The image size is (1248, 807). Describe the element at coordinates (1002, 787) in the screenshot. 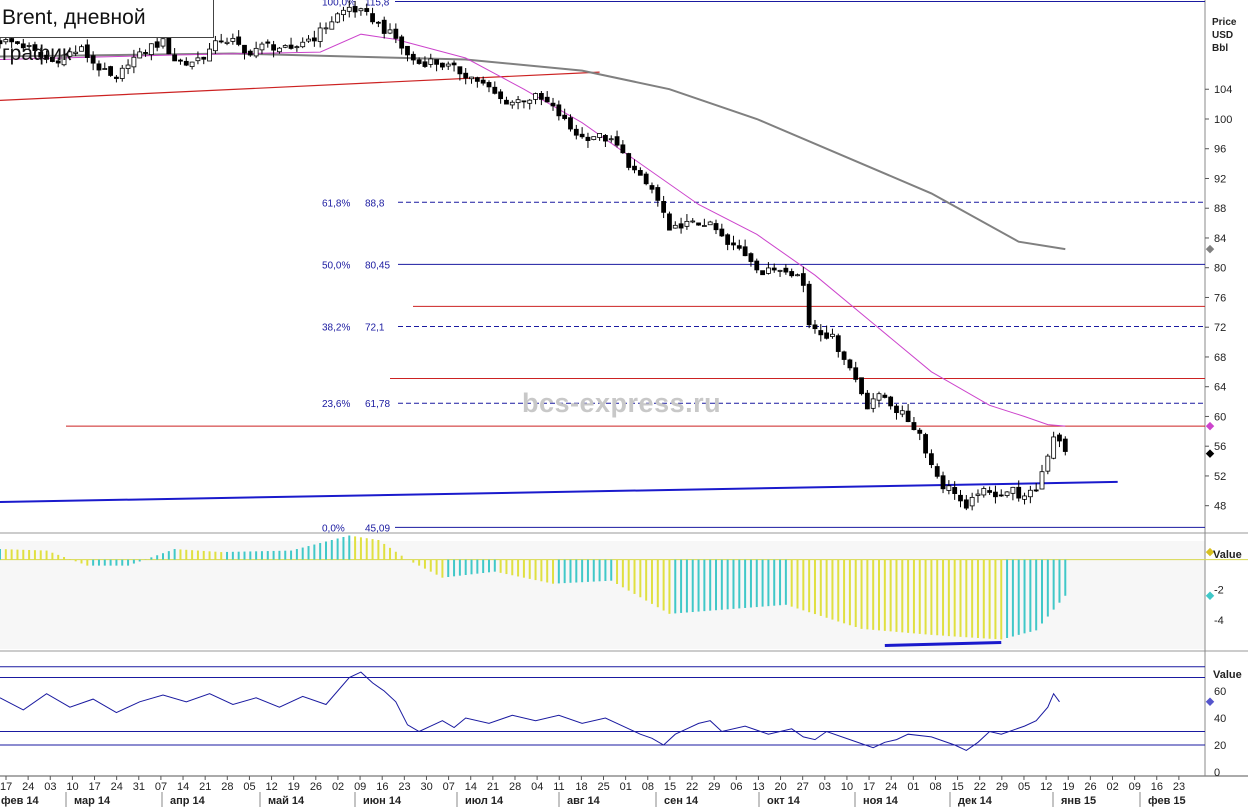

I see `x-day-label: 29` at that location.